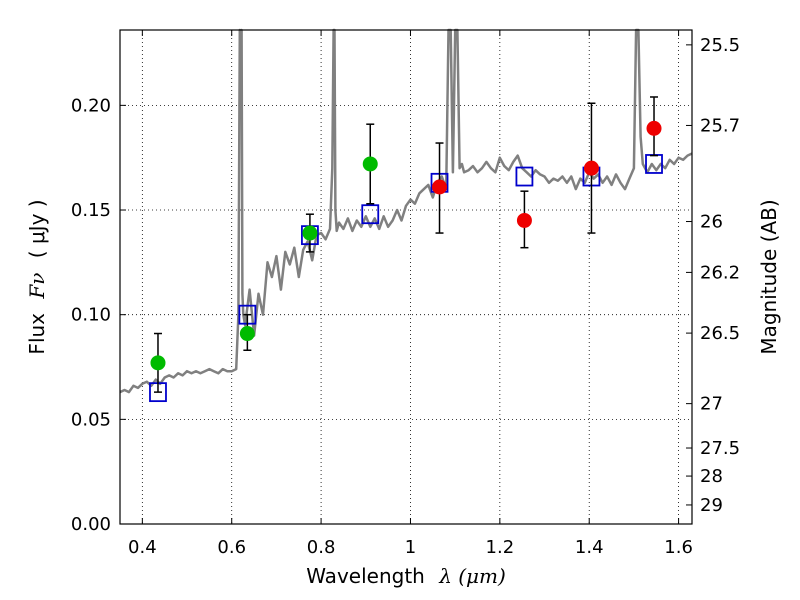 The height and width of the screenshot is (600, 800). Describe the element at coordinates (37, 228) in the screenshot. I see `y-axis-unit: ( μJy )` at that location.